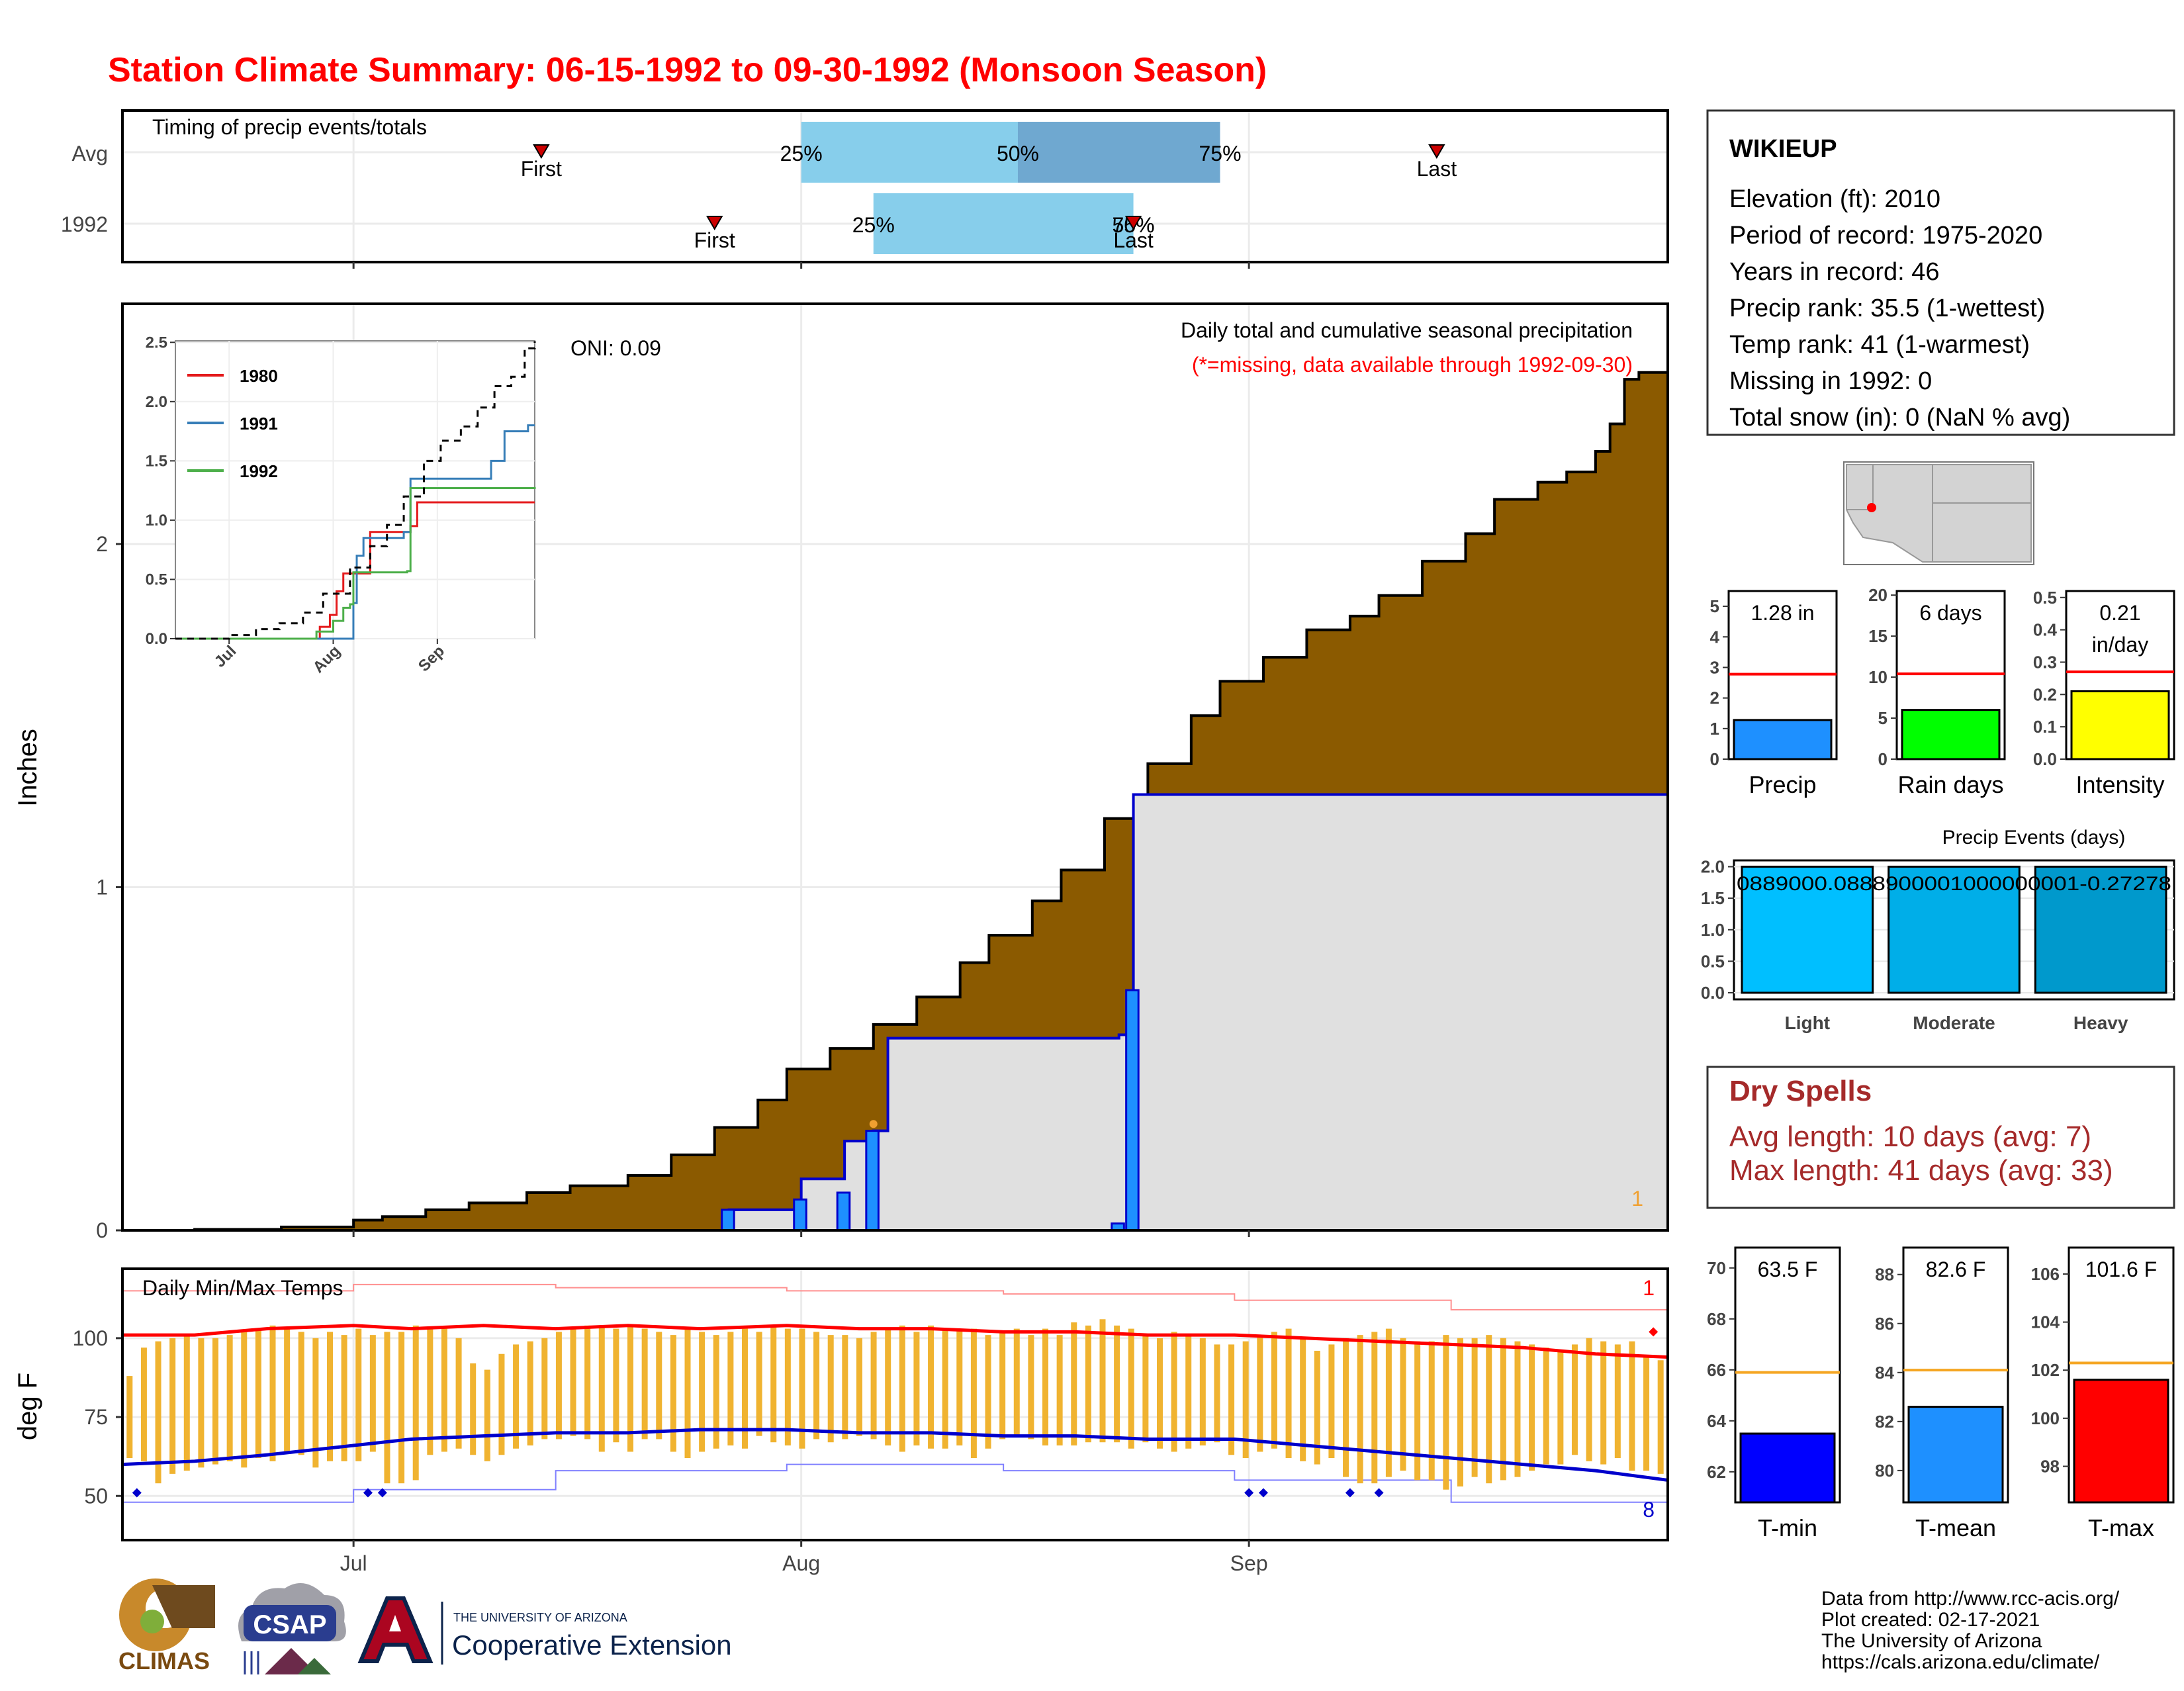 This screenshot has width=2184, height=1691. I want to click on station-location-marker, so click(1871, 507).